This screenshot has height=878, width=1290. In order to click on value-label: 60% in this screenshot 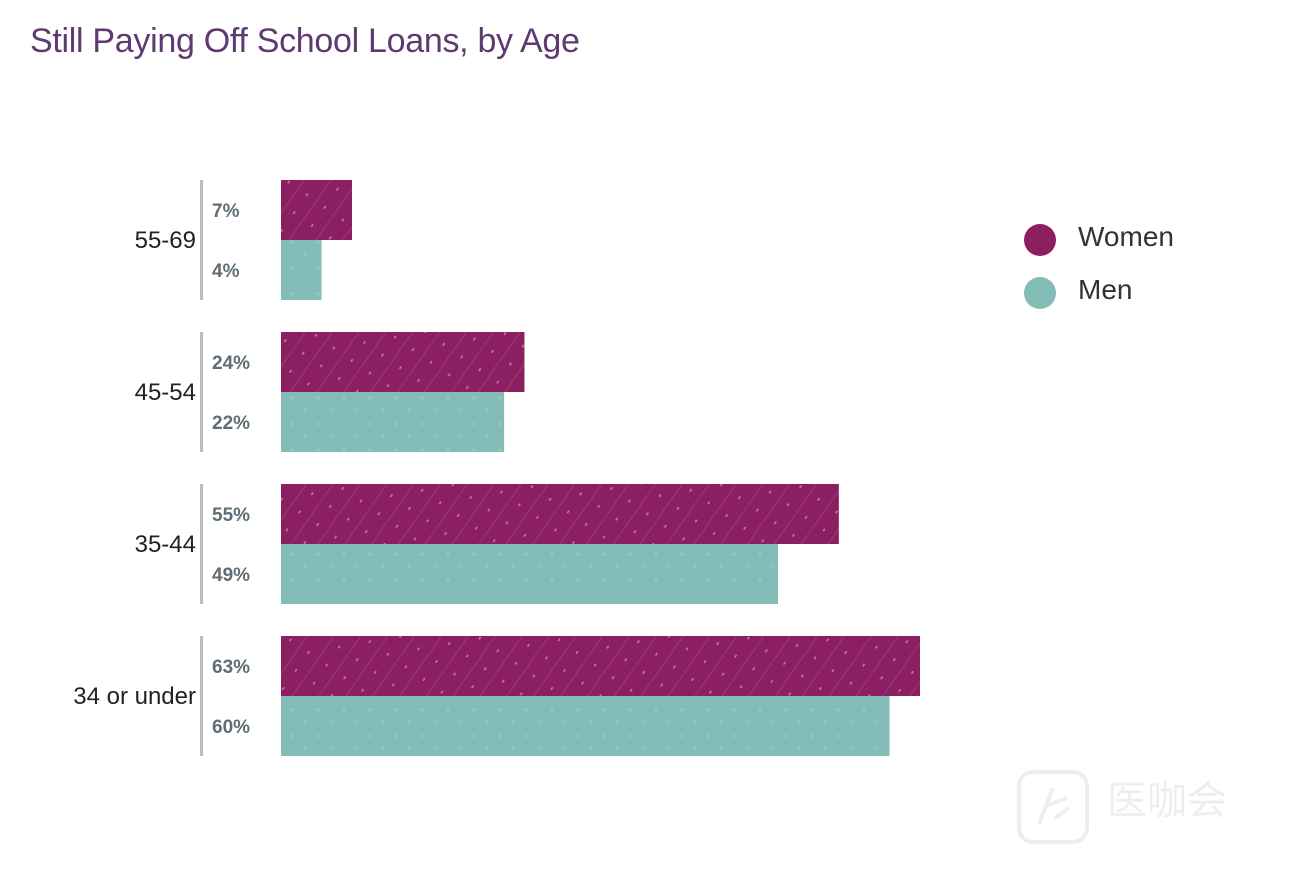, I will do `click(231, 727)`.